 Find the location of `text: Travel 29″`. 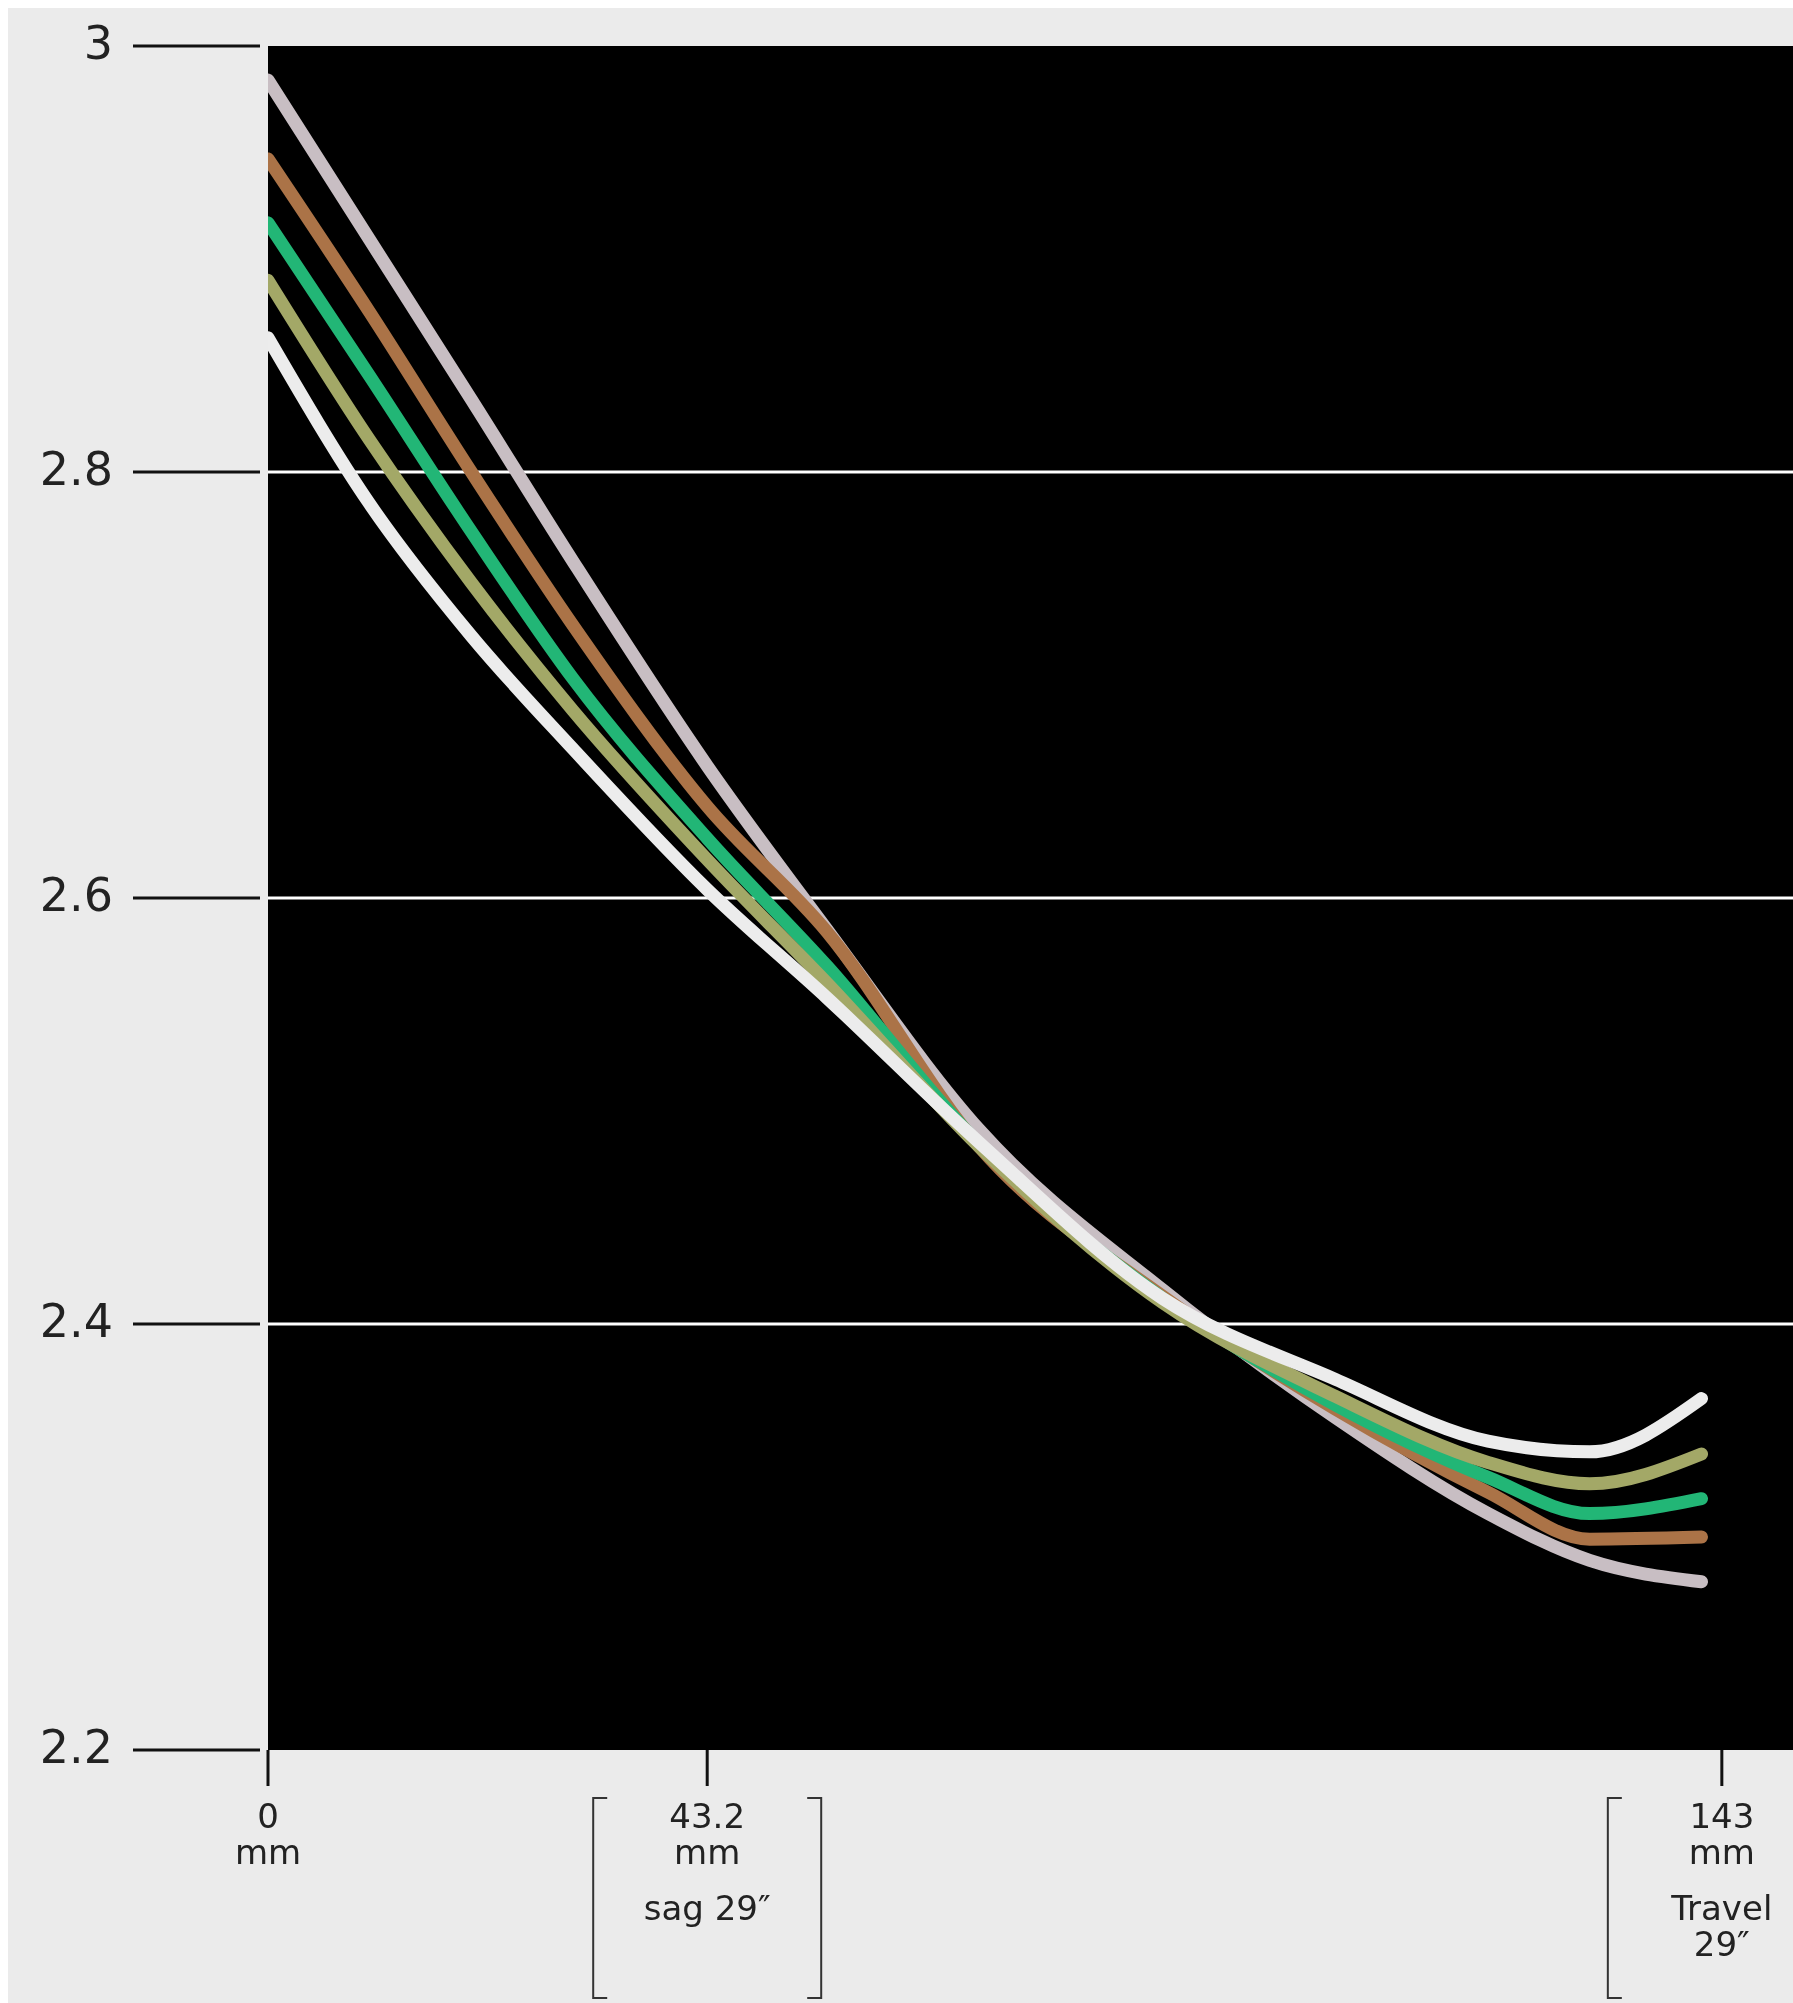

text: Travel 29″ is located at coordinates (1721, 1926).